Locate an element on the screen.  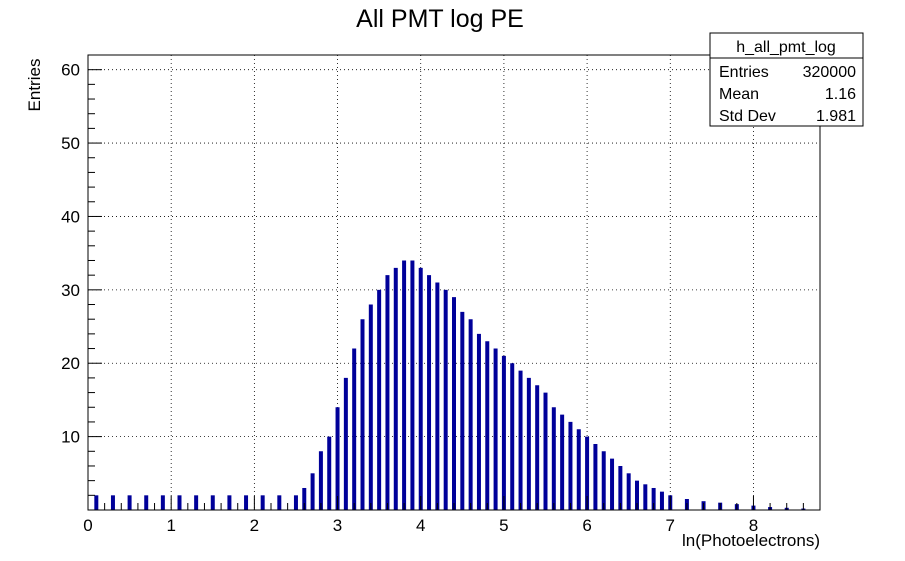
stats-stddev-label: Std Dev is located at coordinates (747, 116).